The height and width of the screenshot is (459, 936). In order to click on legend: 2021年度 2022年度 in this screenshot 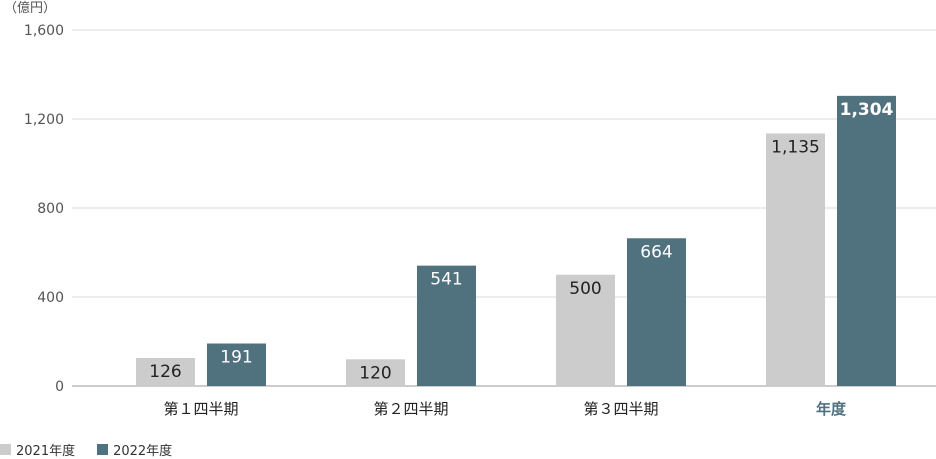, I will do `click(97, 449)`.